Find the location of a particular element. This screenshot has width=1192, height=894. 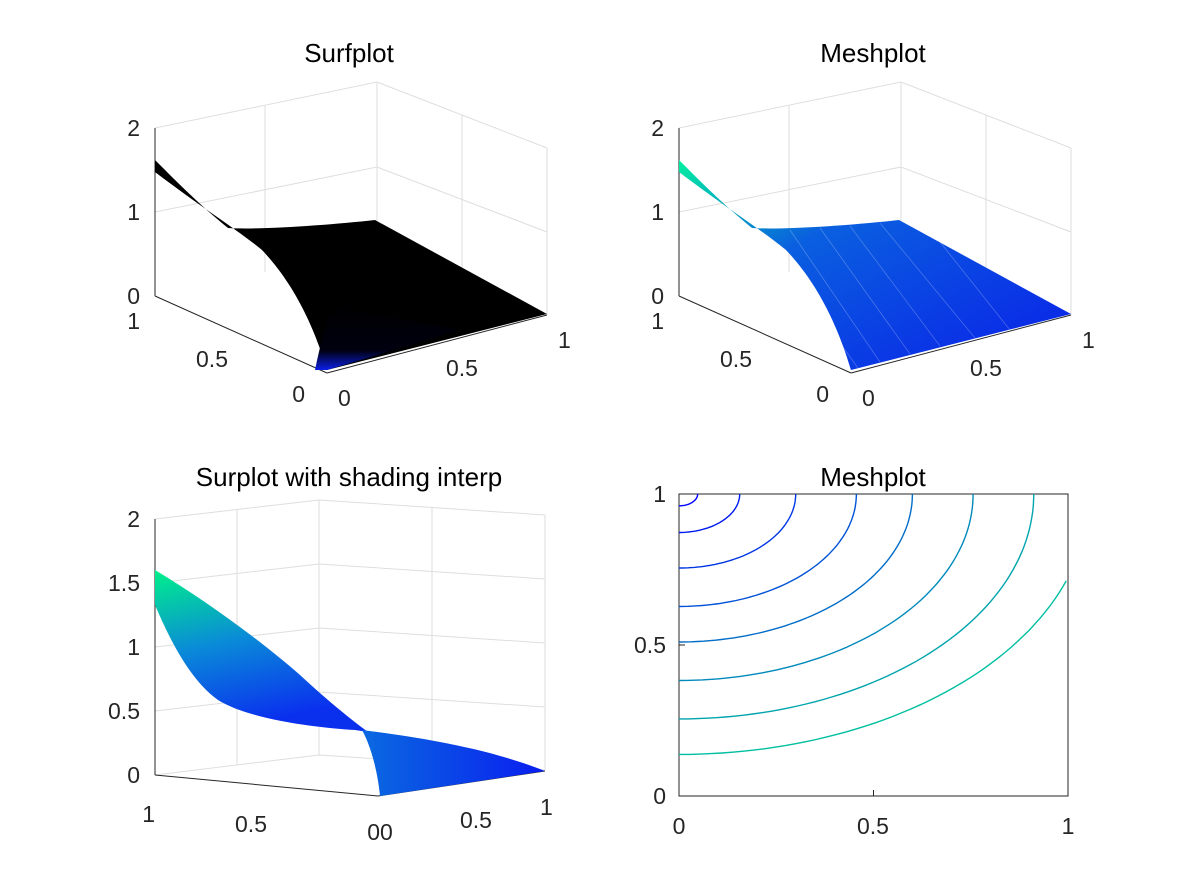

x-axis-ticks: 0 0.5 1 is located at coordinates (874, 814).